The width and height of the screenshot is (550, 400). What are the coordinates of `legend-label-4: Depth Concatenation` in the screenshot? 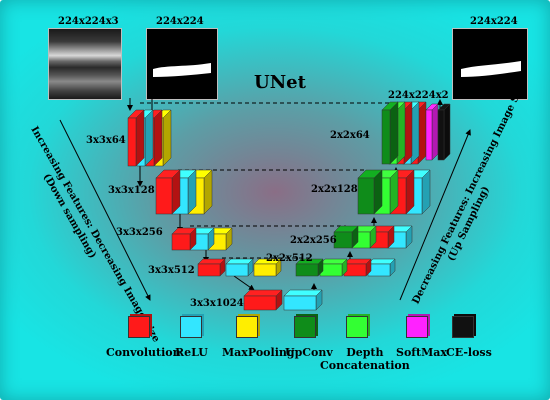 It's located at (365, 359).